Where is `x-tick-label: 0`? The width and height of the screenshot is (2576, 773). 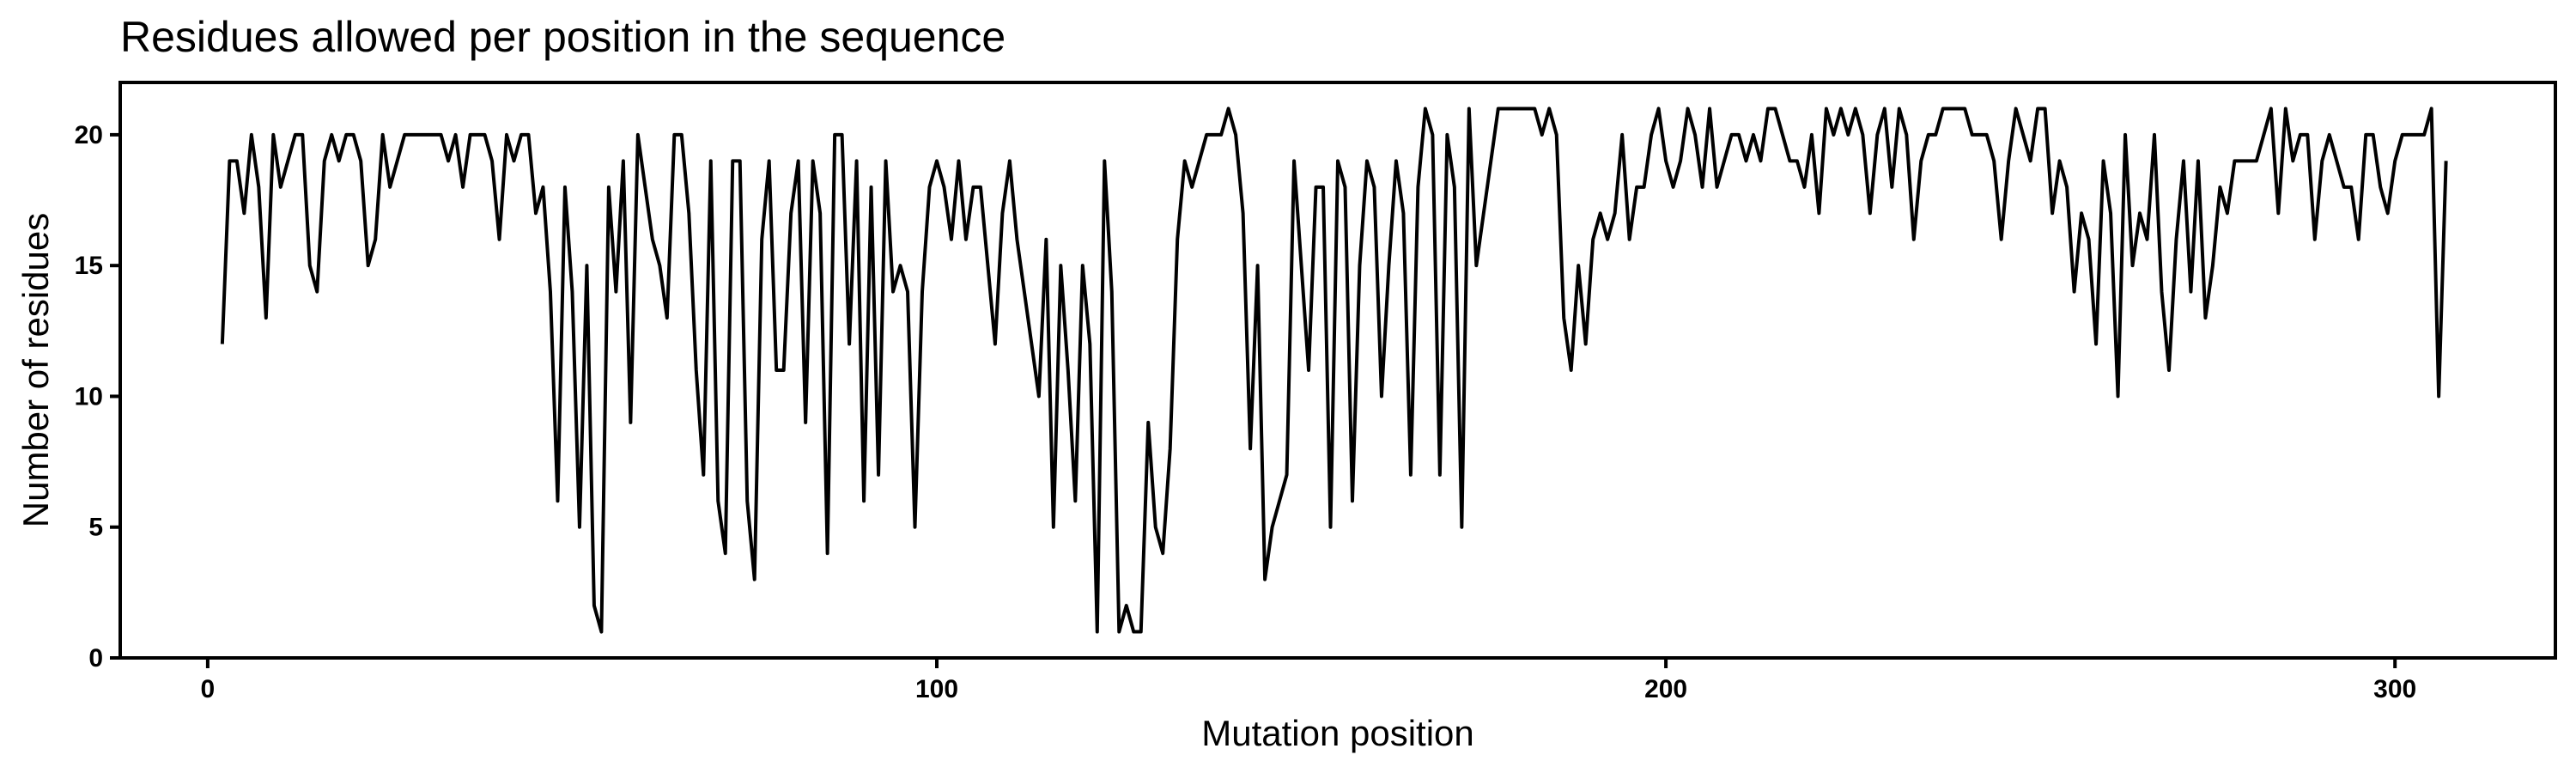 x-tick-label: 0 is located at coordinates (208, 689).